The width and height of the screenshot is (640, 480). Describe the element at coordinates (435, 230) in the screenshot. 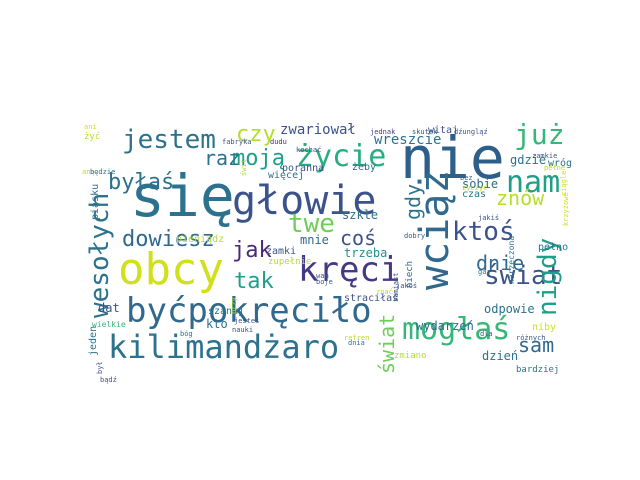

I see `cloud-word: wciąż` at that location.